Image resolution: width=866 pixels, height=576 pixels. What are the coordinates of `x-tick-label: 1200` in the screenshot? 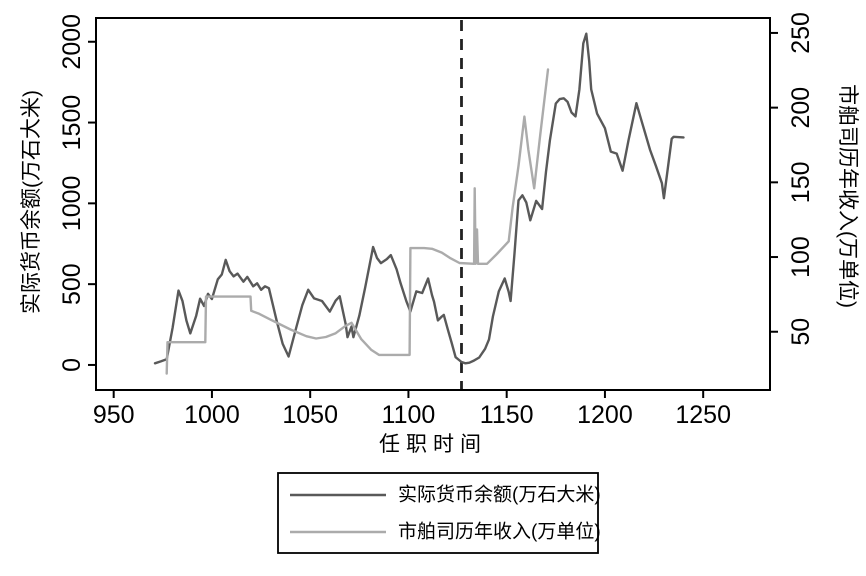 It's located at (605, 415).